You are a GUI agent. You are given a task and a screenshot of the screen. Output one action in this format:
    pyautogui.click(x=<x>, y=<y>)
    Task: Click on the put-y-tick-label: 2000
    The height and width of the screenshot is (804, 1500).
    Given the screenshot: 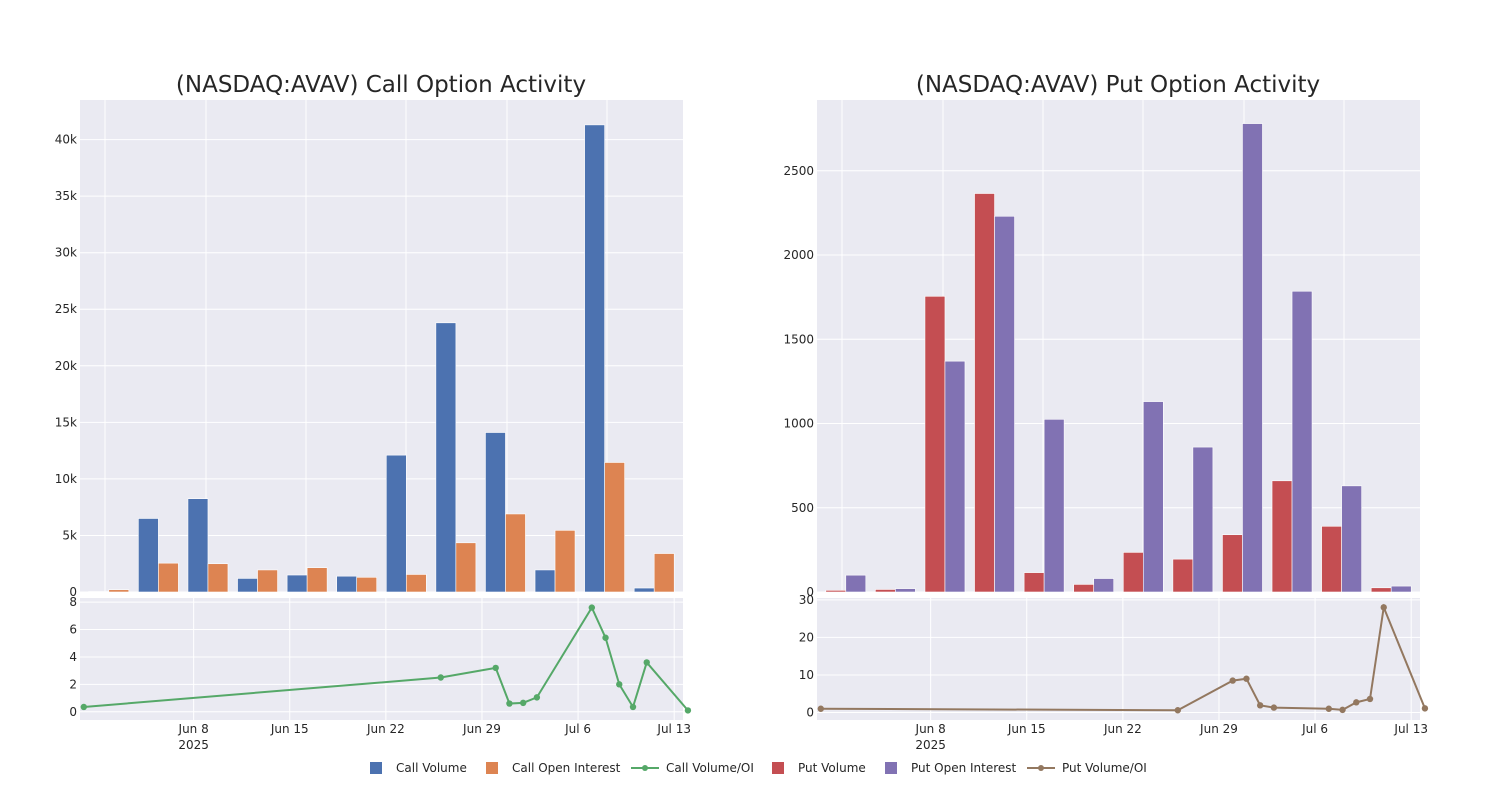 What is the action you would take?
    pyautogui.click(x=798, y=255)
    